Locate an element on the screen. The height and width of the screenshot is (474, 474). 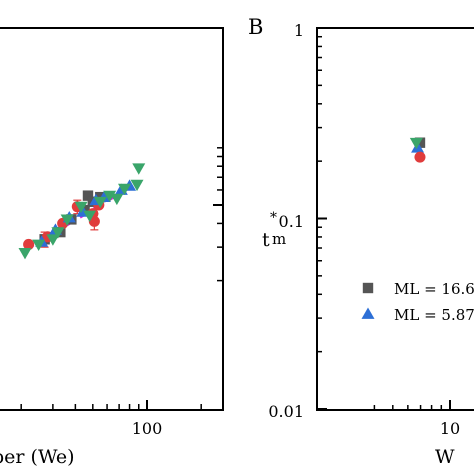
panel-b-x-tick-label-10: 10 is located at coordinates (450, 428).